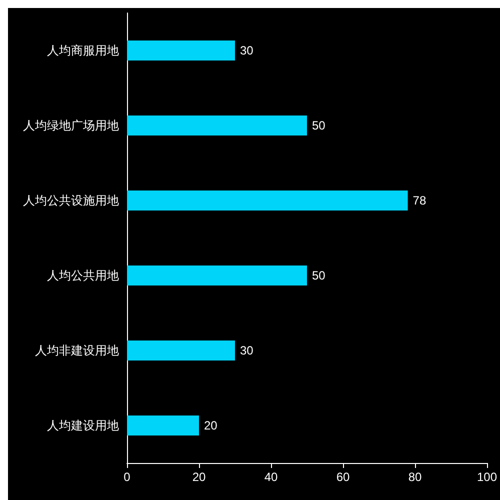  What do you see at coordinates (271, 477) in the screenshot?
I see `x-tick-label: 40` at bounding box center [271, 477].